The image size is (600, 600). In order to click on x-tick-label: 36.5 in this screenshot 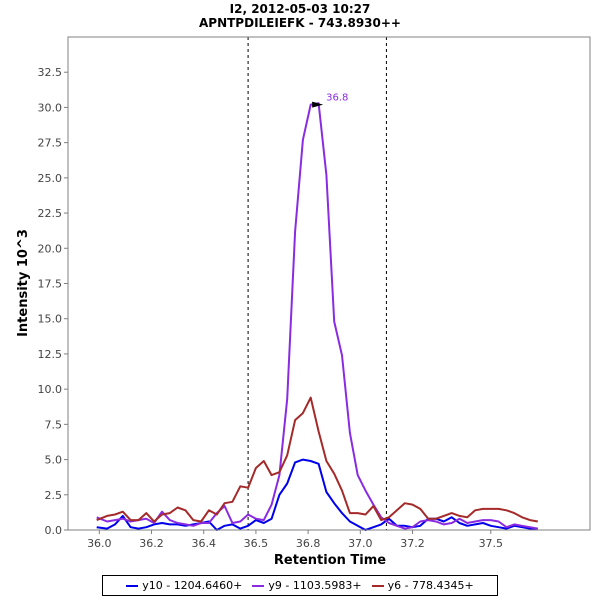, I will do `click(256, 543)`.